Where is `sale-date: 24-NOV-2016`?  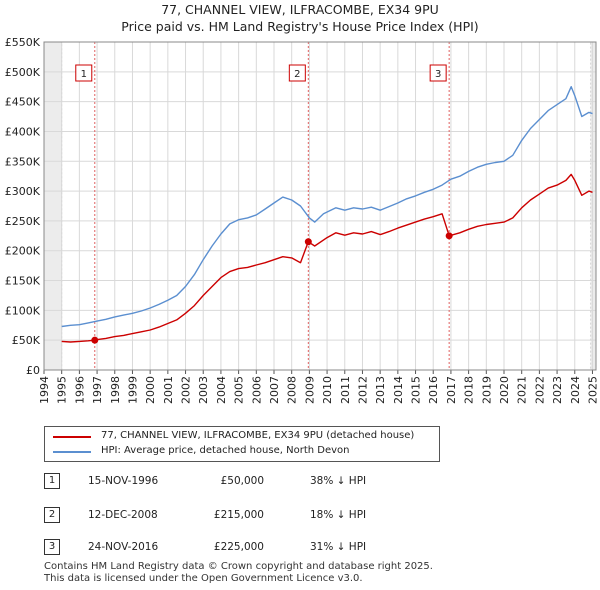
sale-date: 24-NOV-2016 is located at coordinates (123, 547).